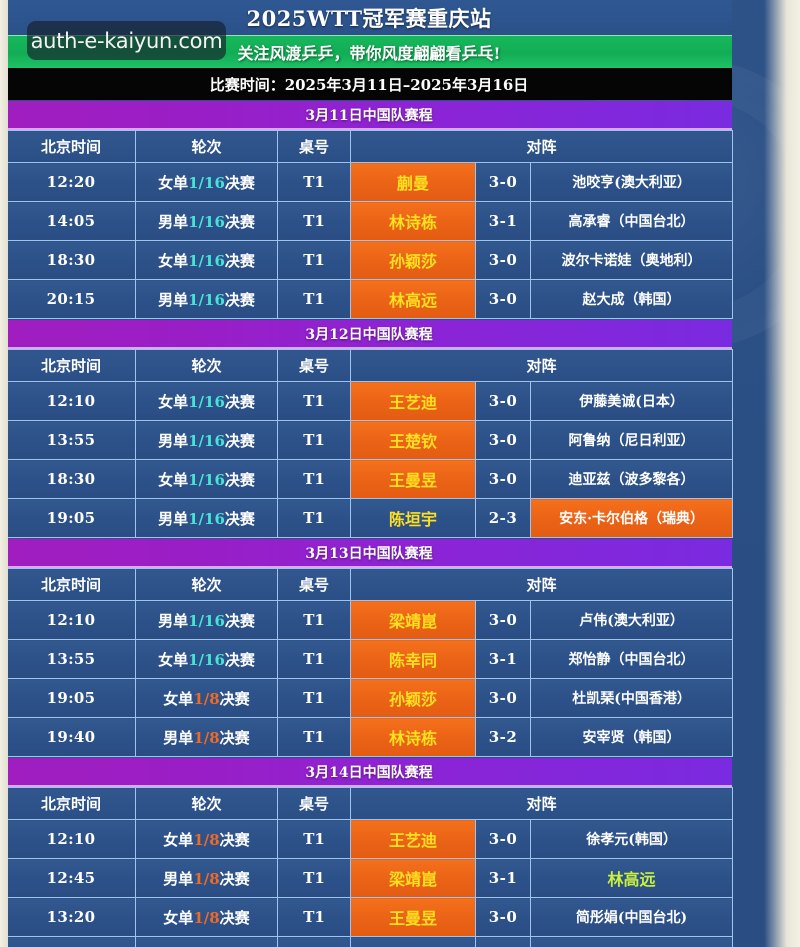  Describe the element at coordinates (370, 620) in the screenshot. I see `table-row: 12:10 男单1/16决赛 T1 梁靖崑 3-0 卢伟(澳大利亚）` at that location.